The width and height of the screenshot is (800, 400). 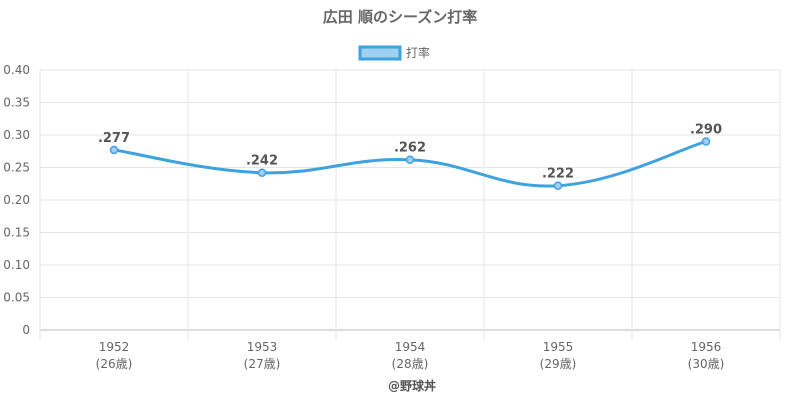 What do you see at coordinates (16, 233) in the screenshot?
I see `y-tick-label: 0.15` at bounding box center [16, 233].